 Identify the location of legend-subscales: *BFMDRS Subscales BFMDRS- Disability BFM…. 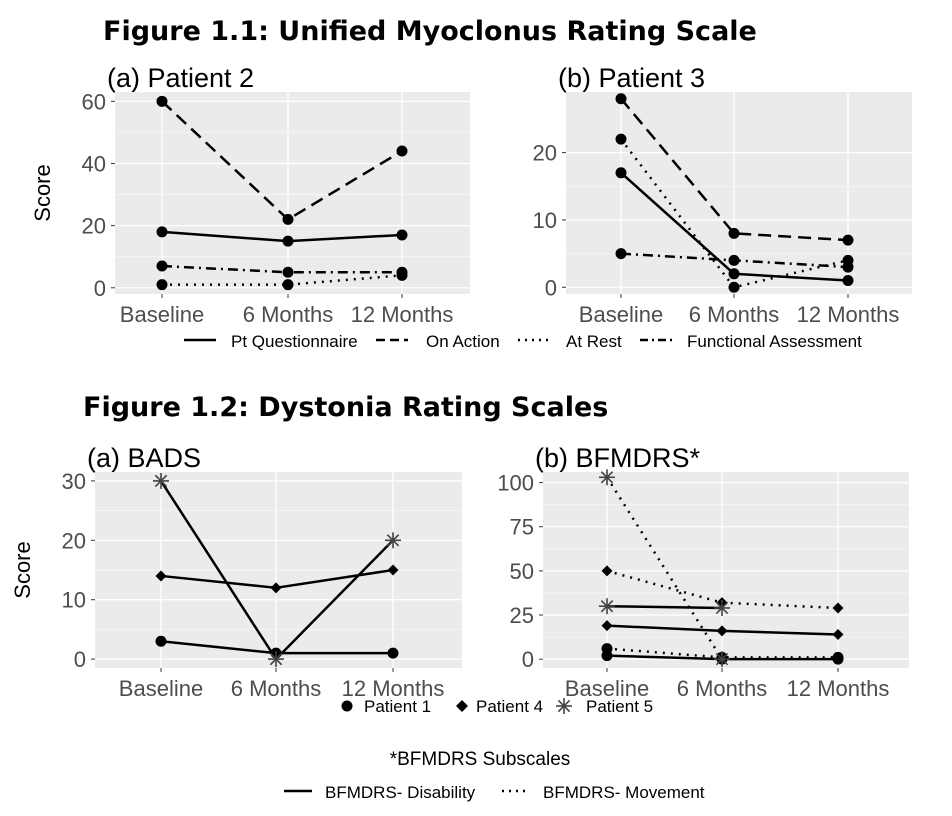
(494, 775).